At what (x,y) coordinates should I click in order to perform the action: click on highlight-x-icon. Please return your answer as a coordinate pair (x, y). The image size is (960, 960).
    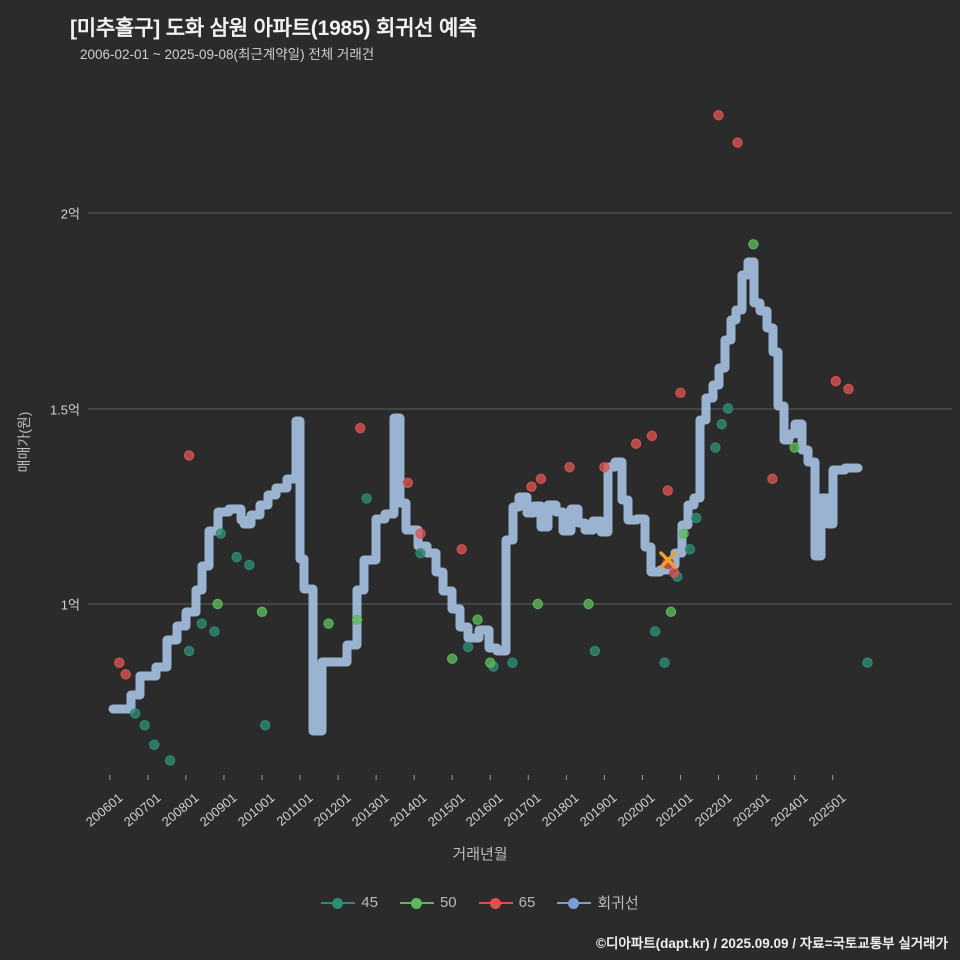
    Looking at the image, I should click on (668, 560).